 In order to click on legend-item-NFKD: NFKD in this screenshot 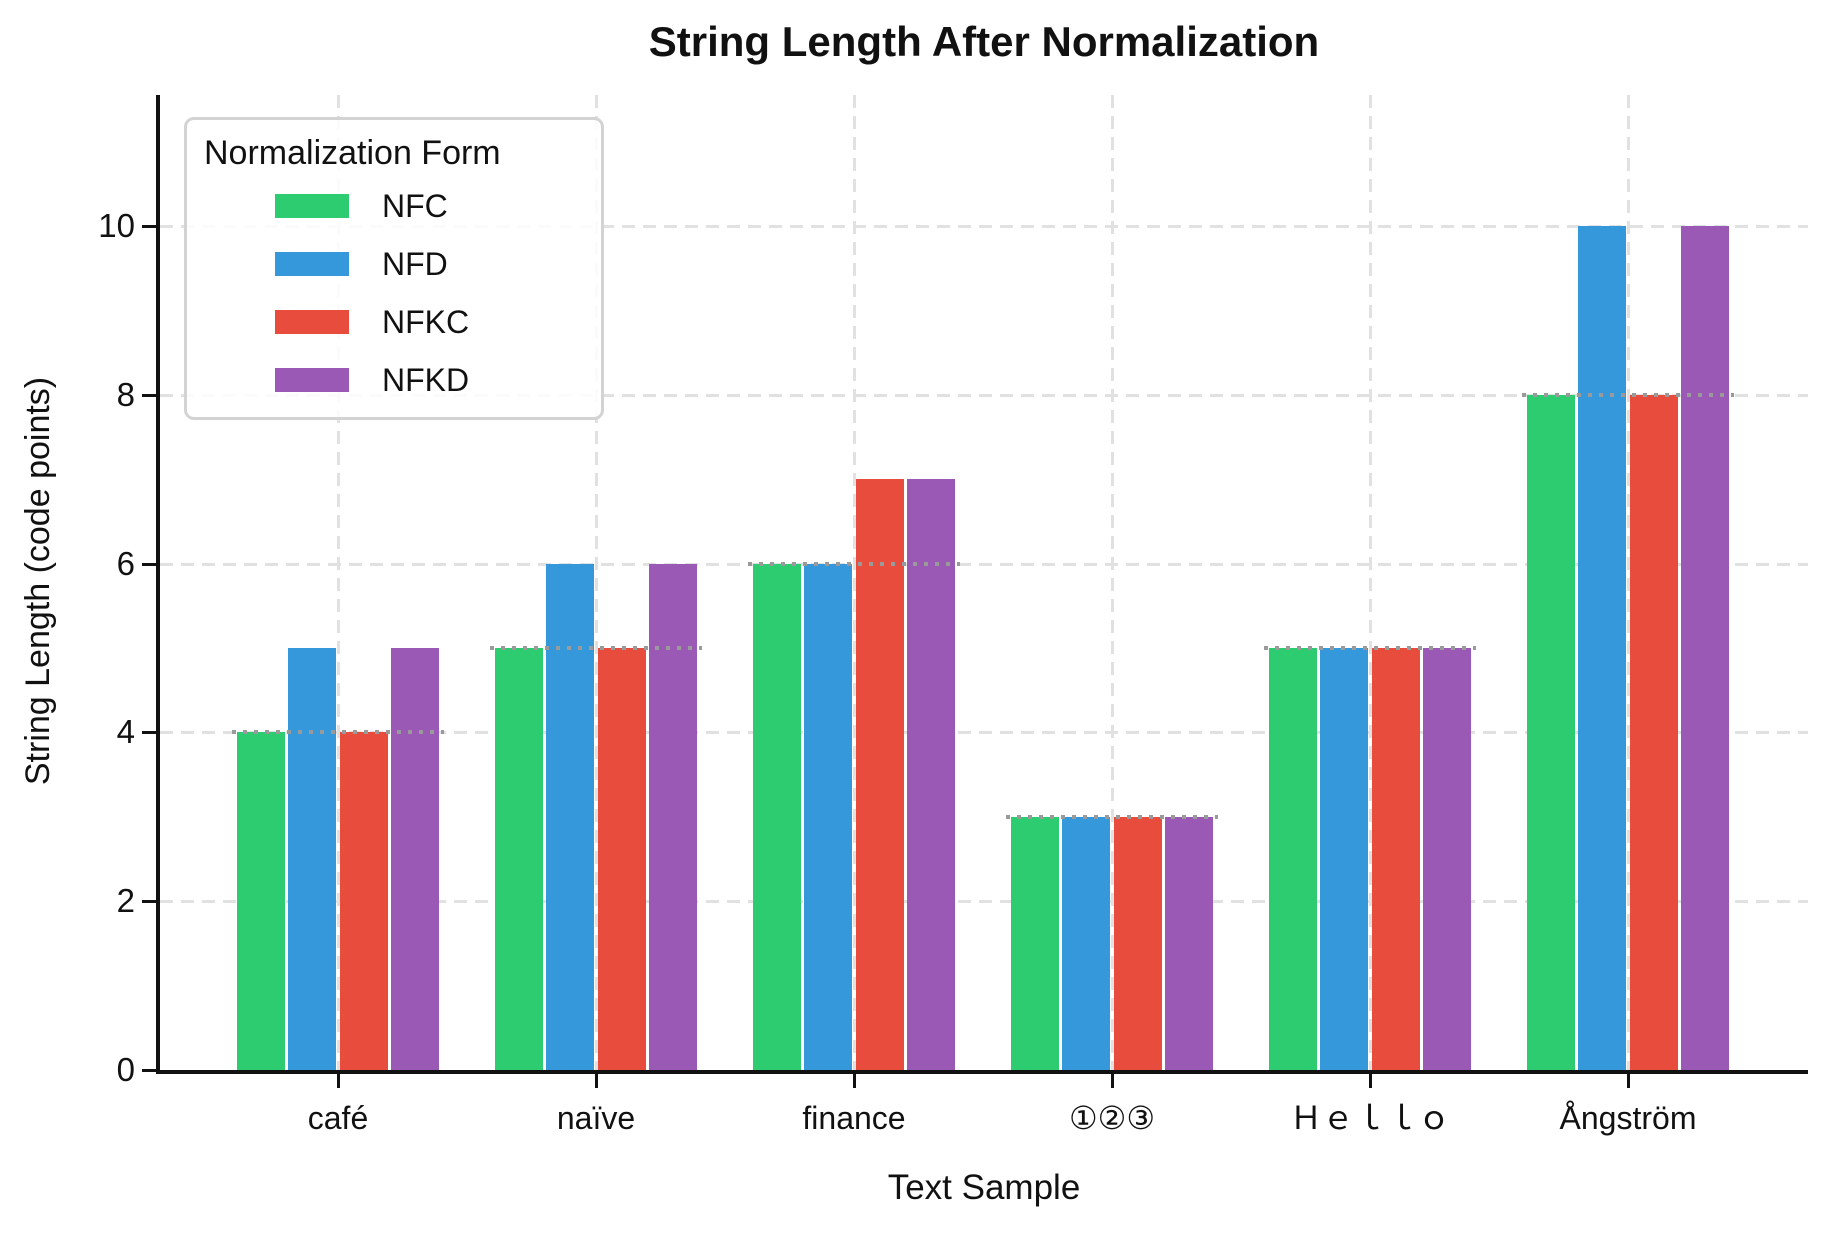, I will do `click(394, 380)`.